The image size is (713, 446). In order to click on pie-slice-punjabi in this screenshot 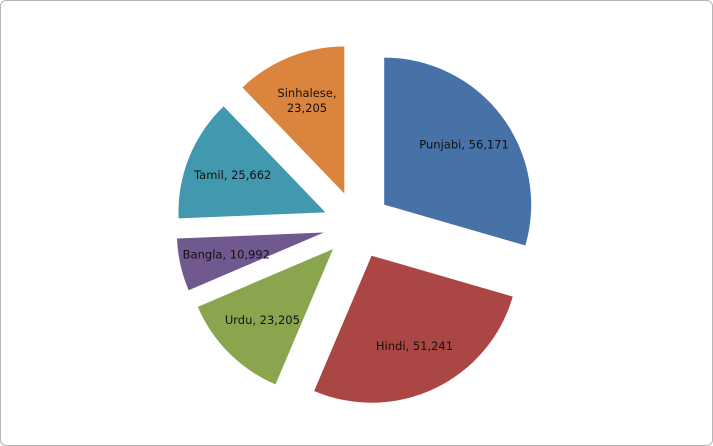, I will do `click(458, 151)`.